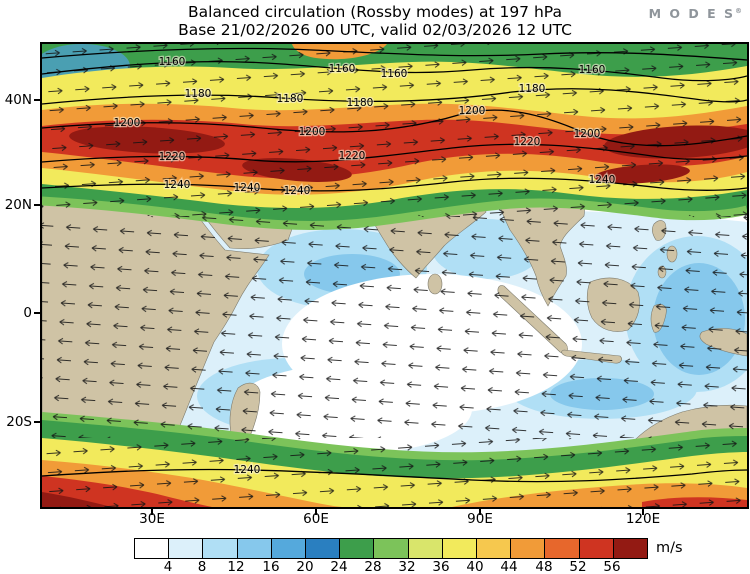  I want to click on colorbar-tick-label: 8, so click(202, 566).